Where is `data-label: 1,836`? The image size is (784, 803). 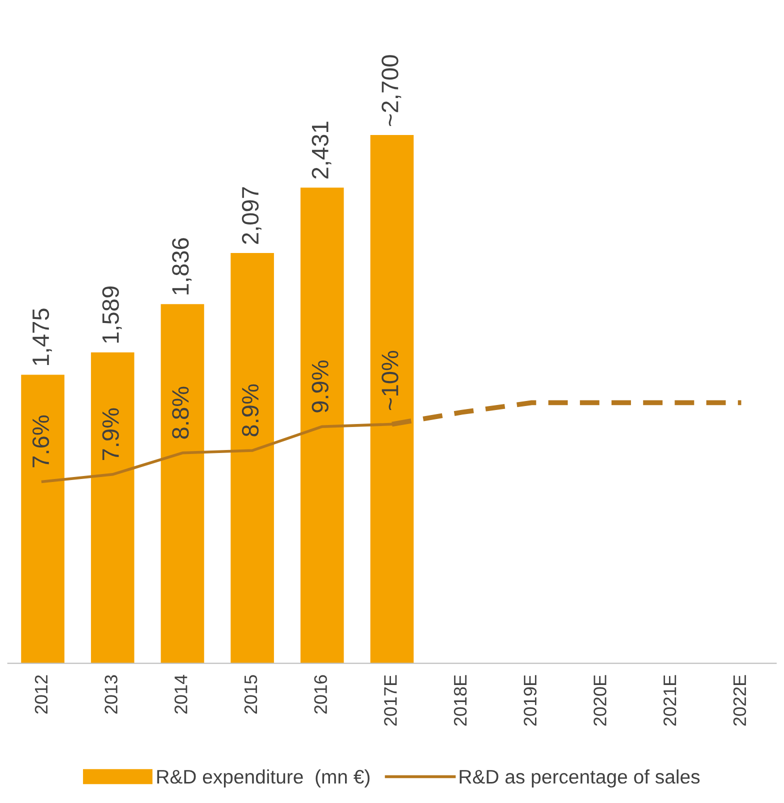
data-label: 1,836 is located at coordinates (182, 266).